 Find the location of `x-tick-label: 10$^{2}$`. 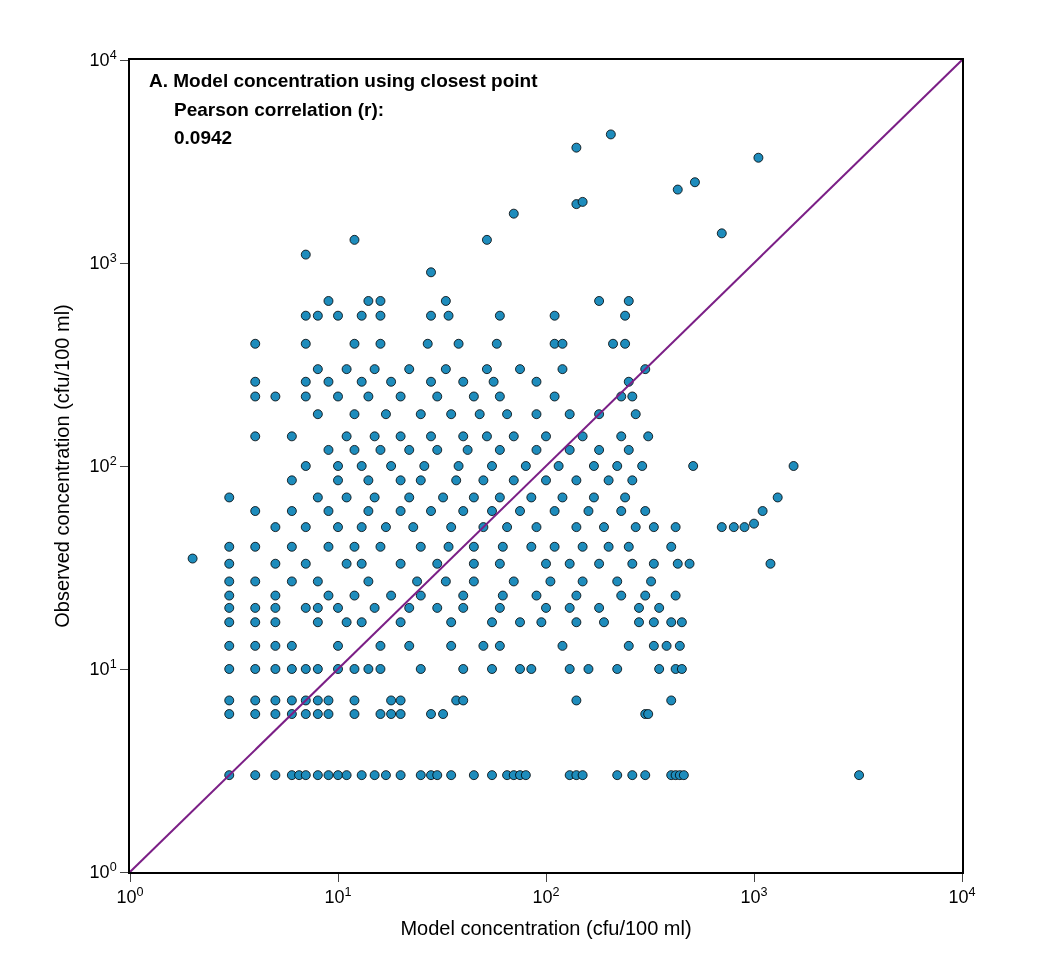

x-tick-label: 10$^{2}$ is located at coordinates (546, 896).